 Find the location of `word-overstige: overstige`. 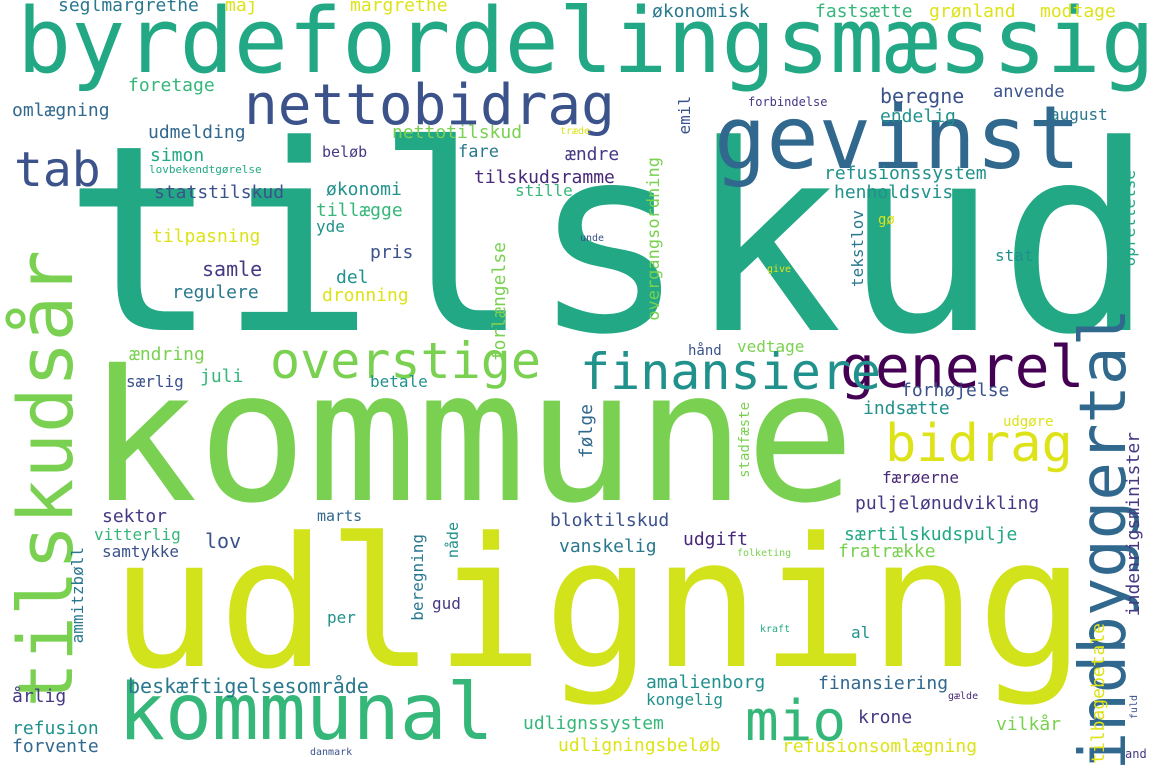

word-overstige: overstige is located at coordinates (405, 361).